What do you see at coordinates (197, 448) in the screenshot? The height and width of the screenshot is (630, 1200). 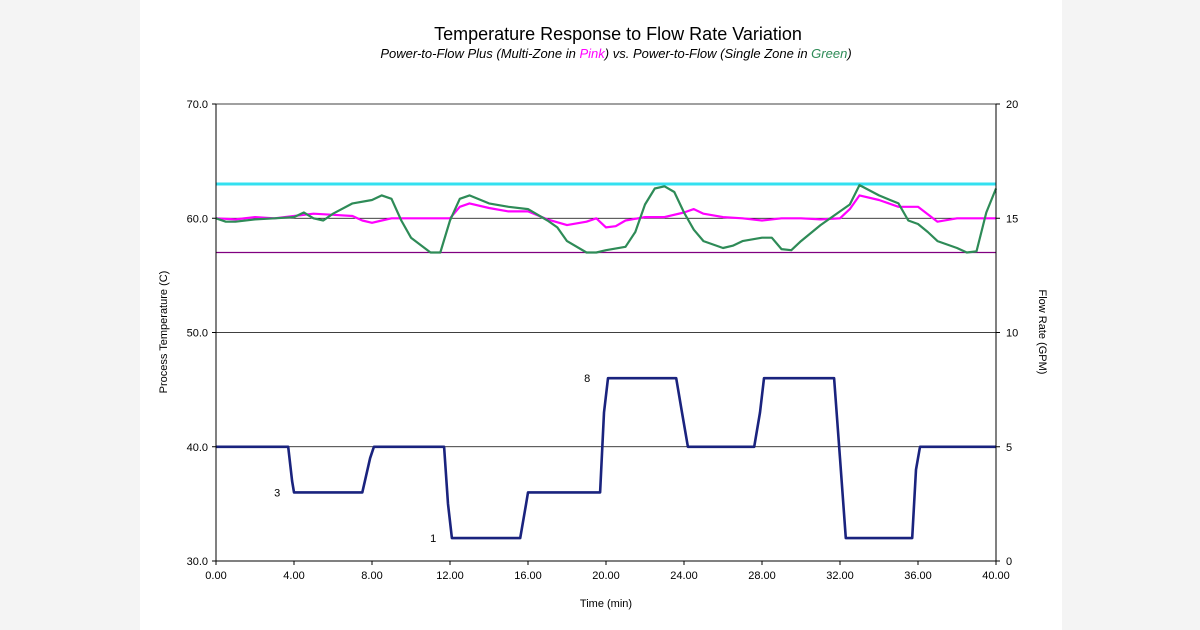 I see `y-left-tick-label-1: 40.0` at bounding box center [197, 448].